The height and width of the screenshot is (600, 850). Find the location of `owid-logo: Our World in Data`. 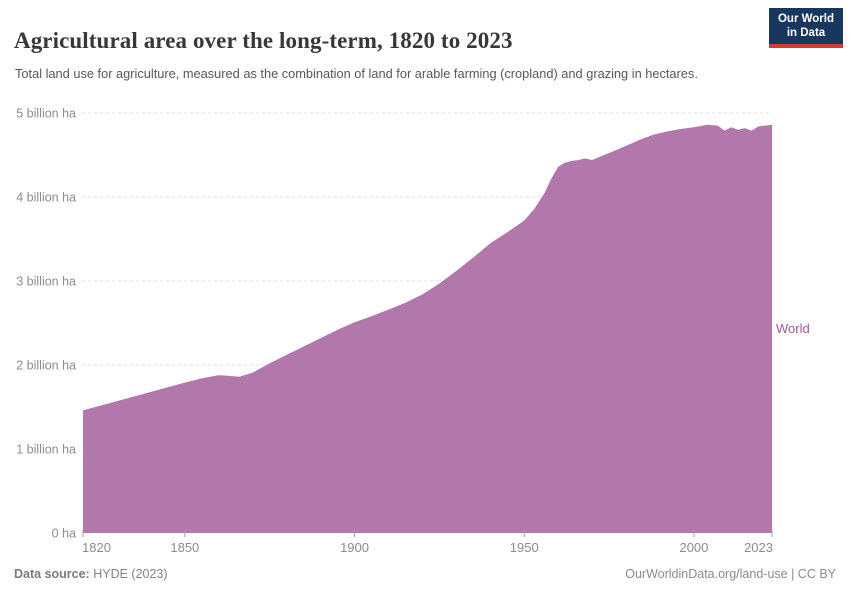

owid-logo: Our World in Data is located at coordinates (806, 28).